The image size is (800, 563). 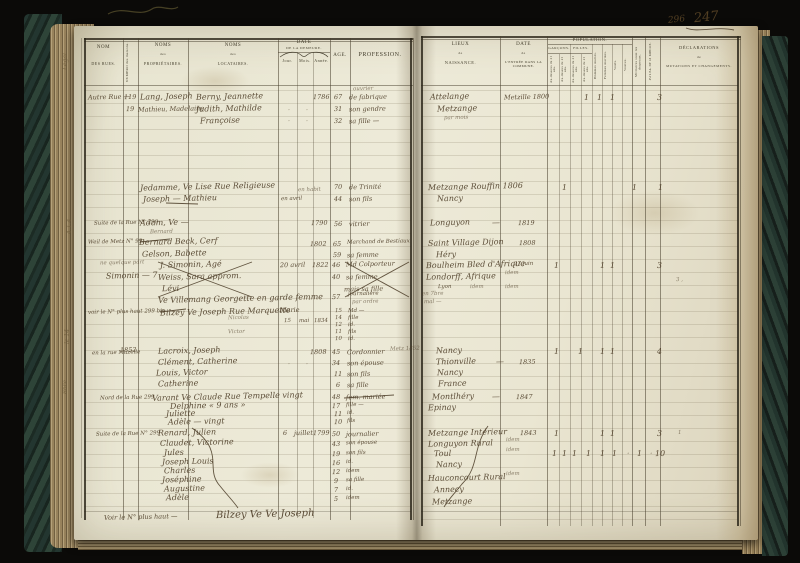 What do you see at coordinates (775, 296) in the screenshot?
I see `book-cover-right` at bounding box center [775, 296].